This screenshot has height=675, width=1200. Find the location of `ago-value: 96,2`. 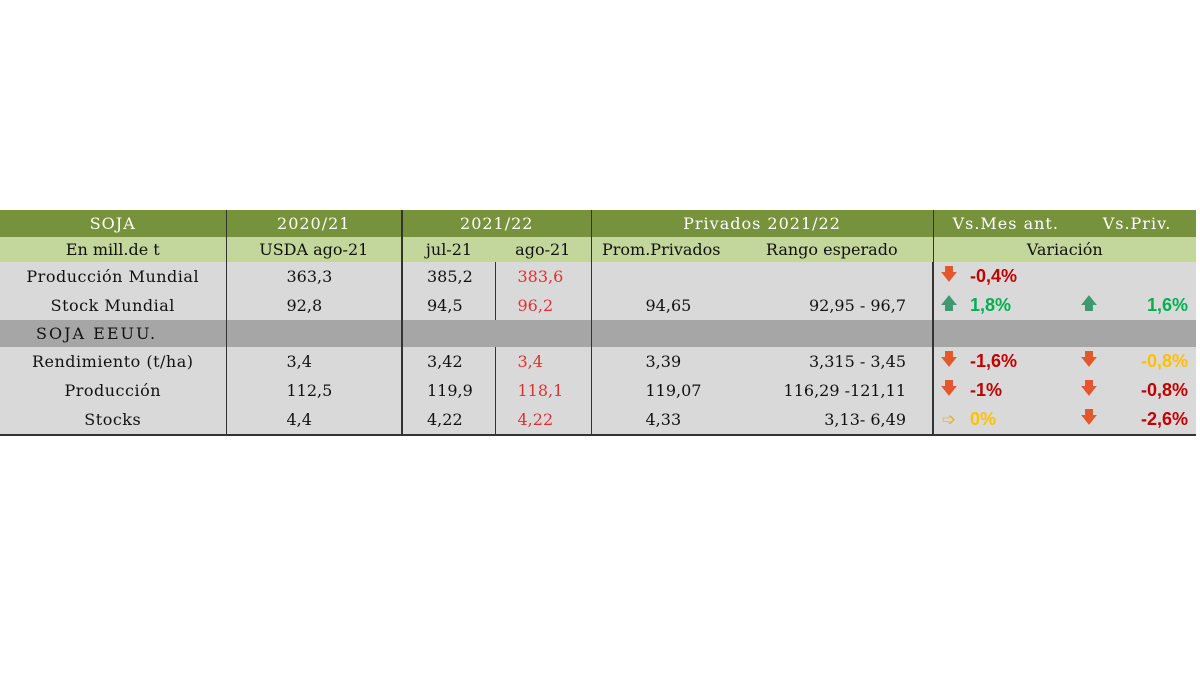

ago-value: 96,2 is located at coordinates (542, 305).